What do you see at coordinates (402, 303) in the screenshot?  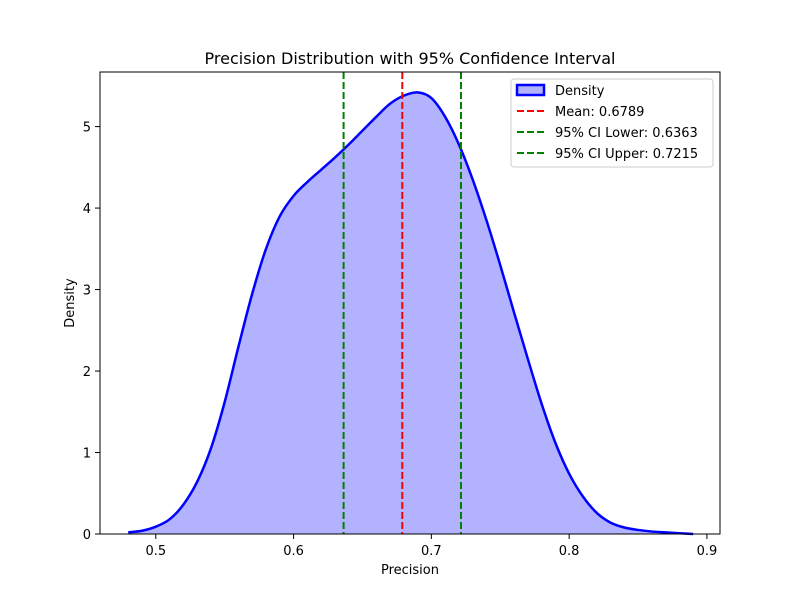 I see `reference-lines` at bounding box center [402, 303].